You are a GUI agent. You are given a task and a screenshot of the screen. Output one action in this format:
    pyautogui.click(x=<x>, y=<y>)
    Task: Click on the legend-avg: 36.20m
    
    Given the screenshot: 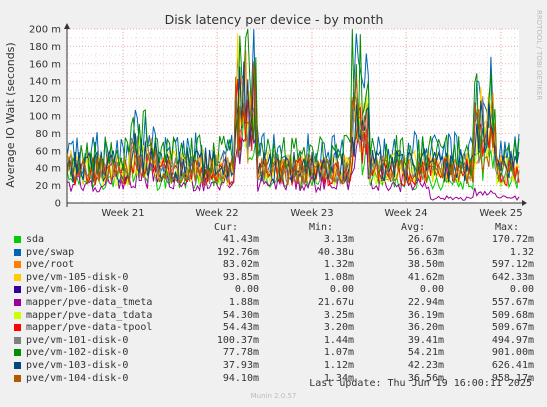 What is the action you would take?
    pyautogui.click(x=425, y=328)
    